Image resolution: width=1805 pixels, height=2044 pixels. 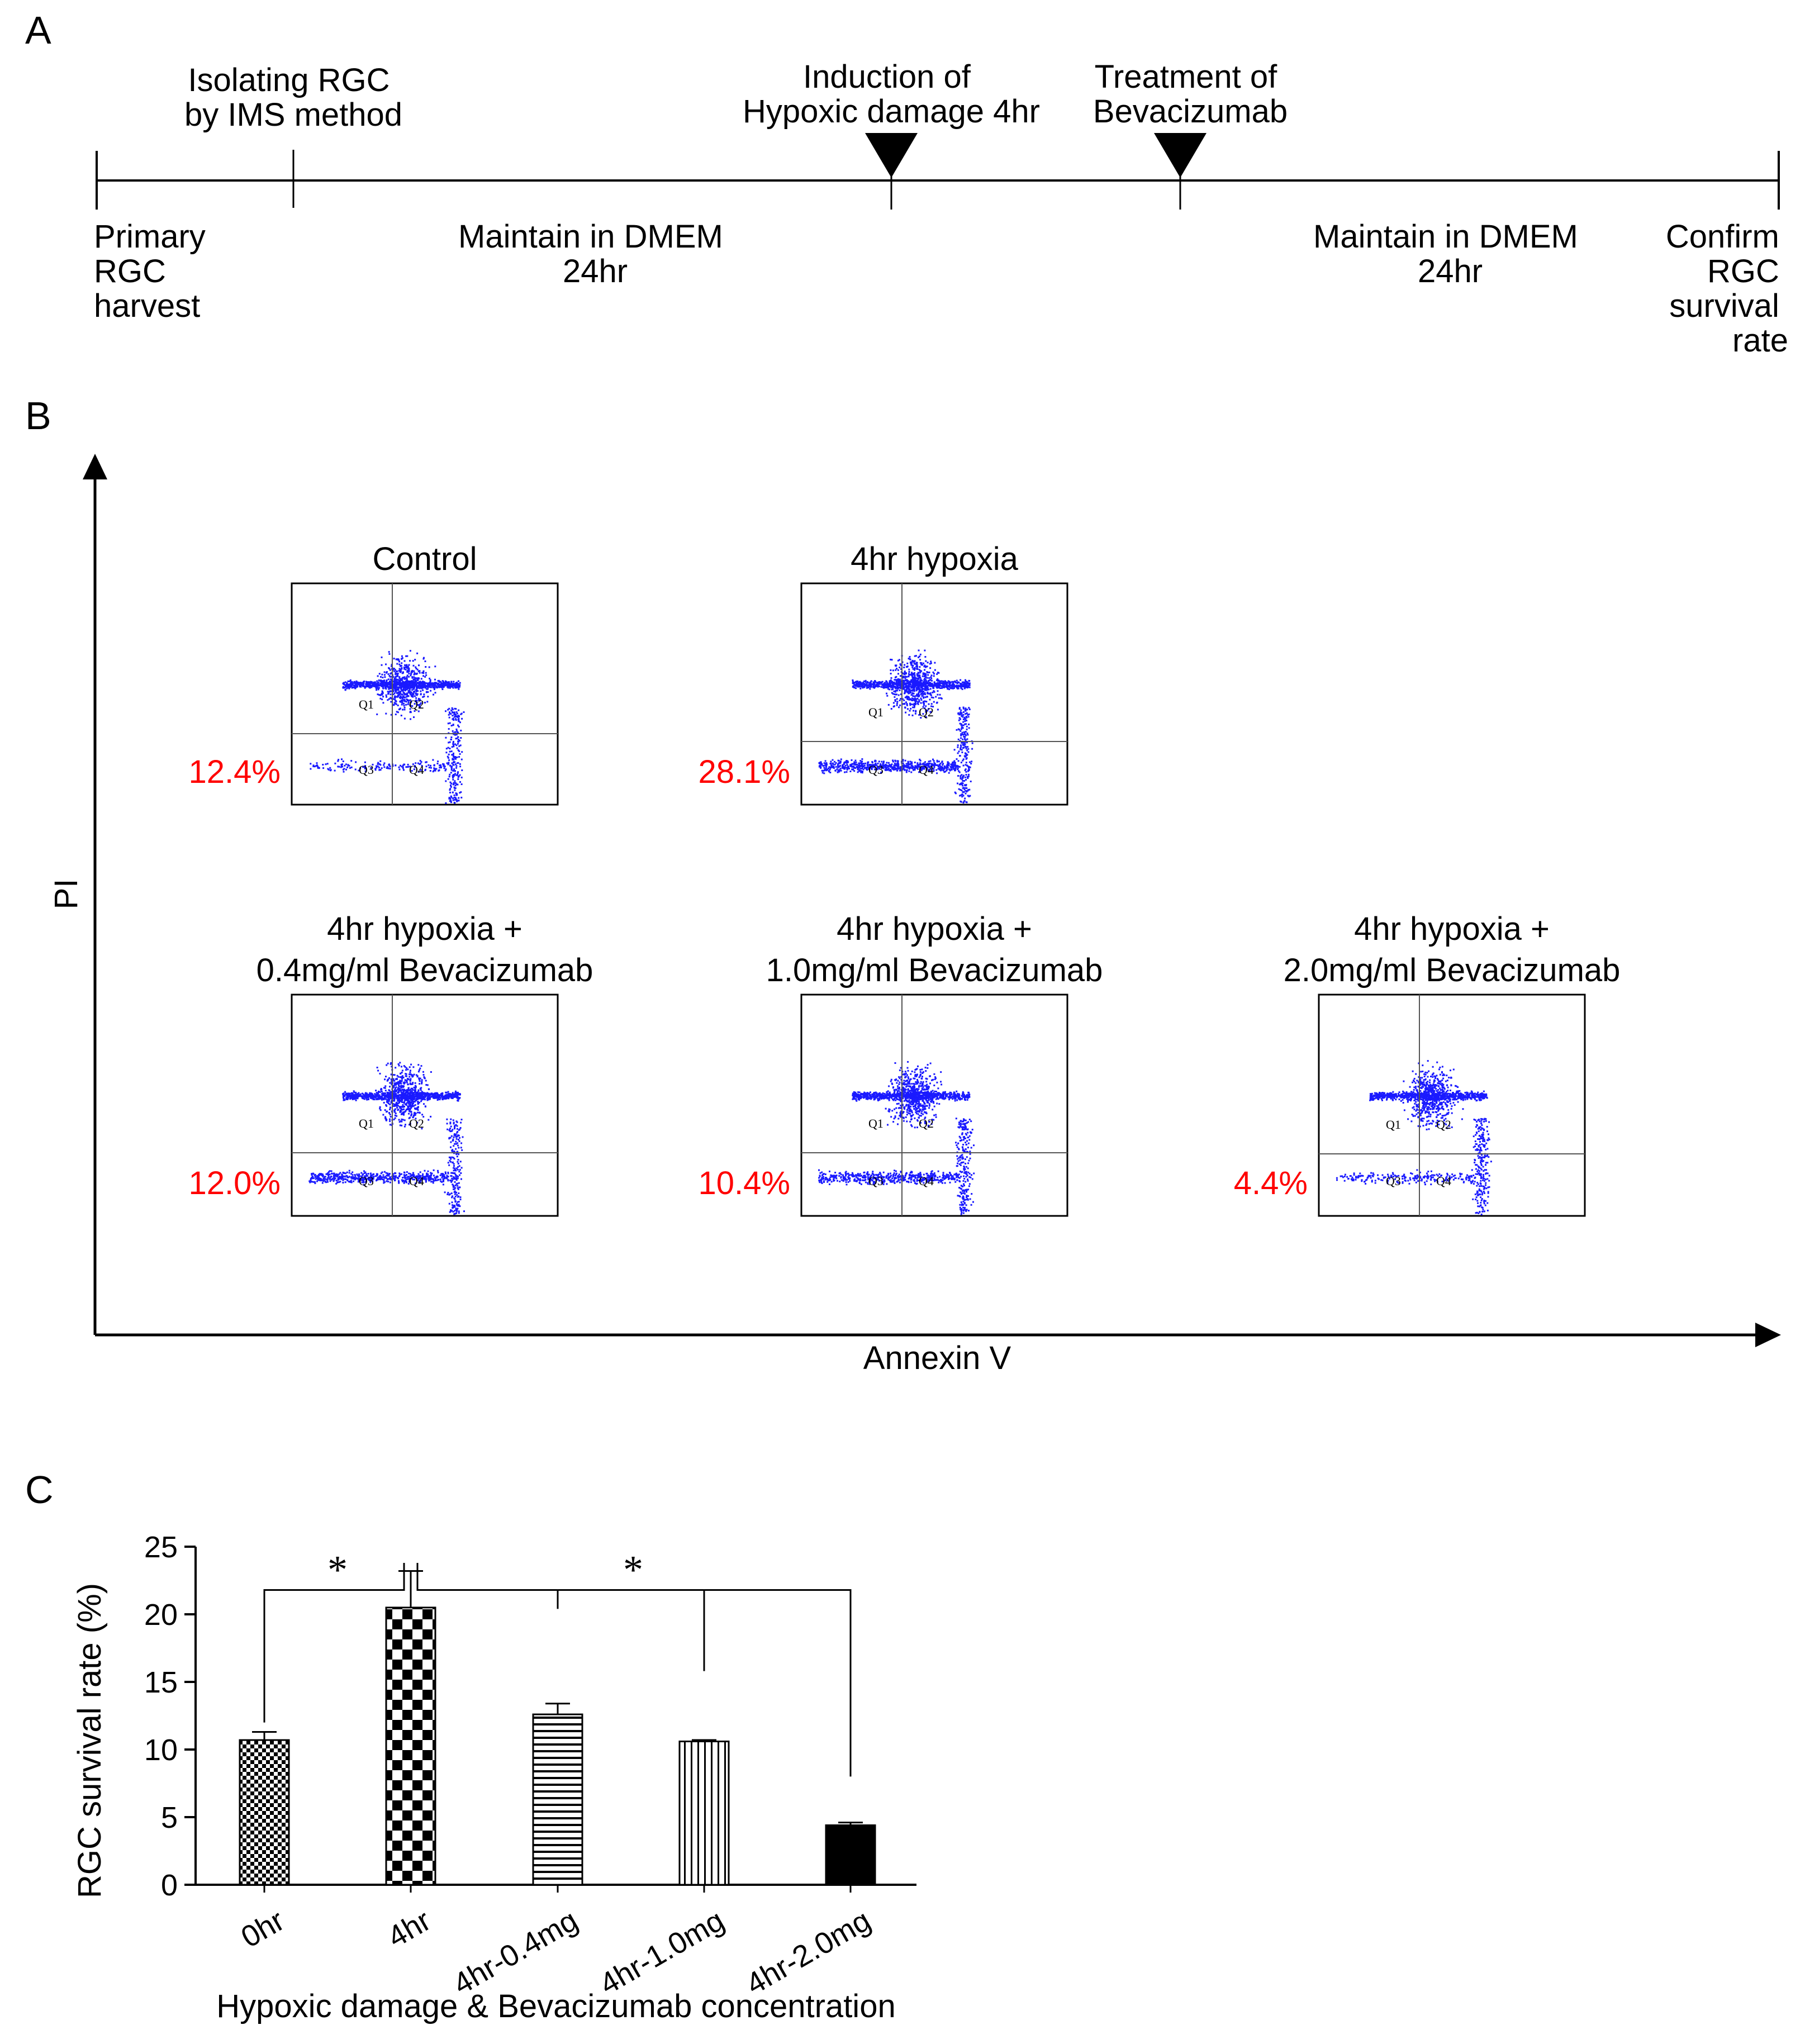 What do you see at coordinates (161, 1615) in the screenshot?
I see `y-tick-label: 20` at bounding box center [161, 1615].